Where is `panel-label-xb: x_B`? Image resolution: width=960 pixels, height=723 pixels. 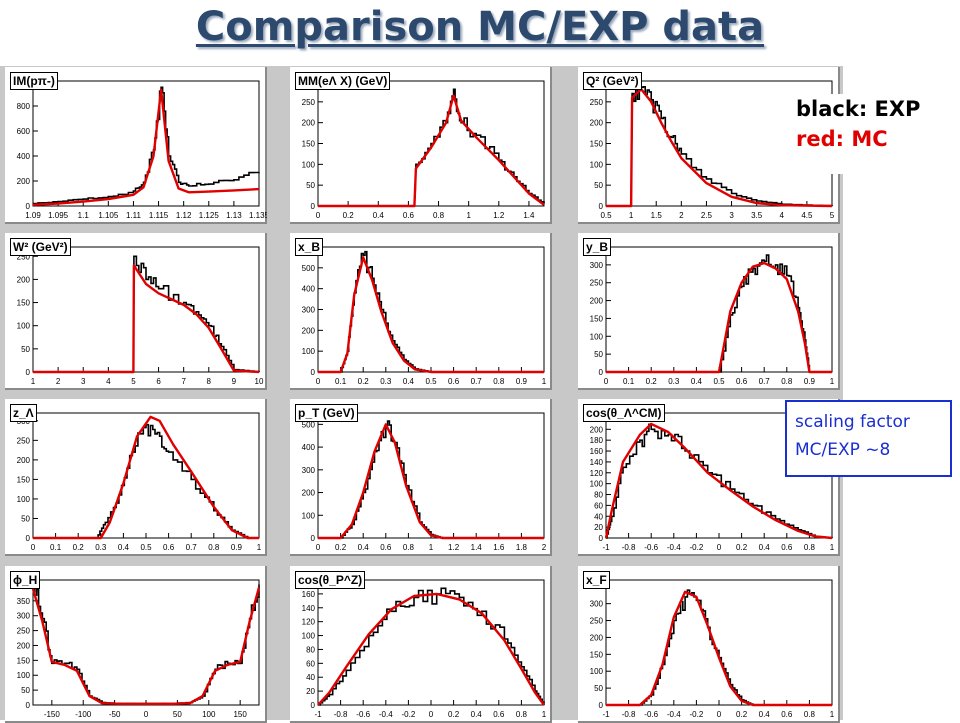
panel-label-xb: x_B is located at coordinates (309, 247).